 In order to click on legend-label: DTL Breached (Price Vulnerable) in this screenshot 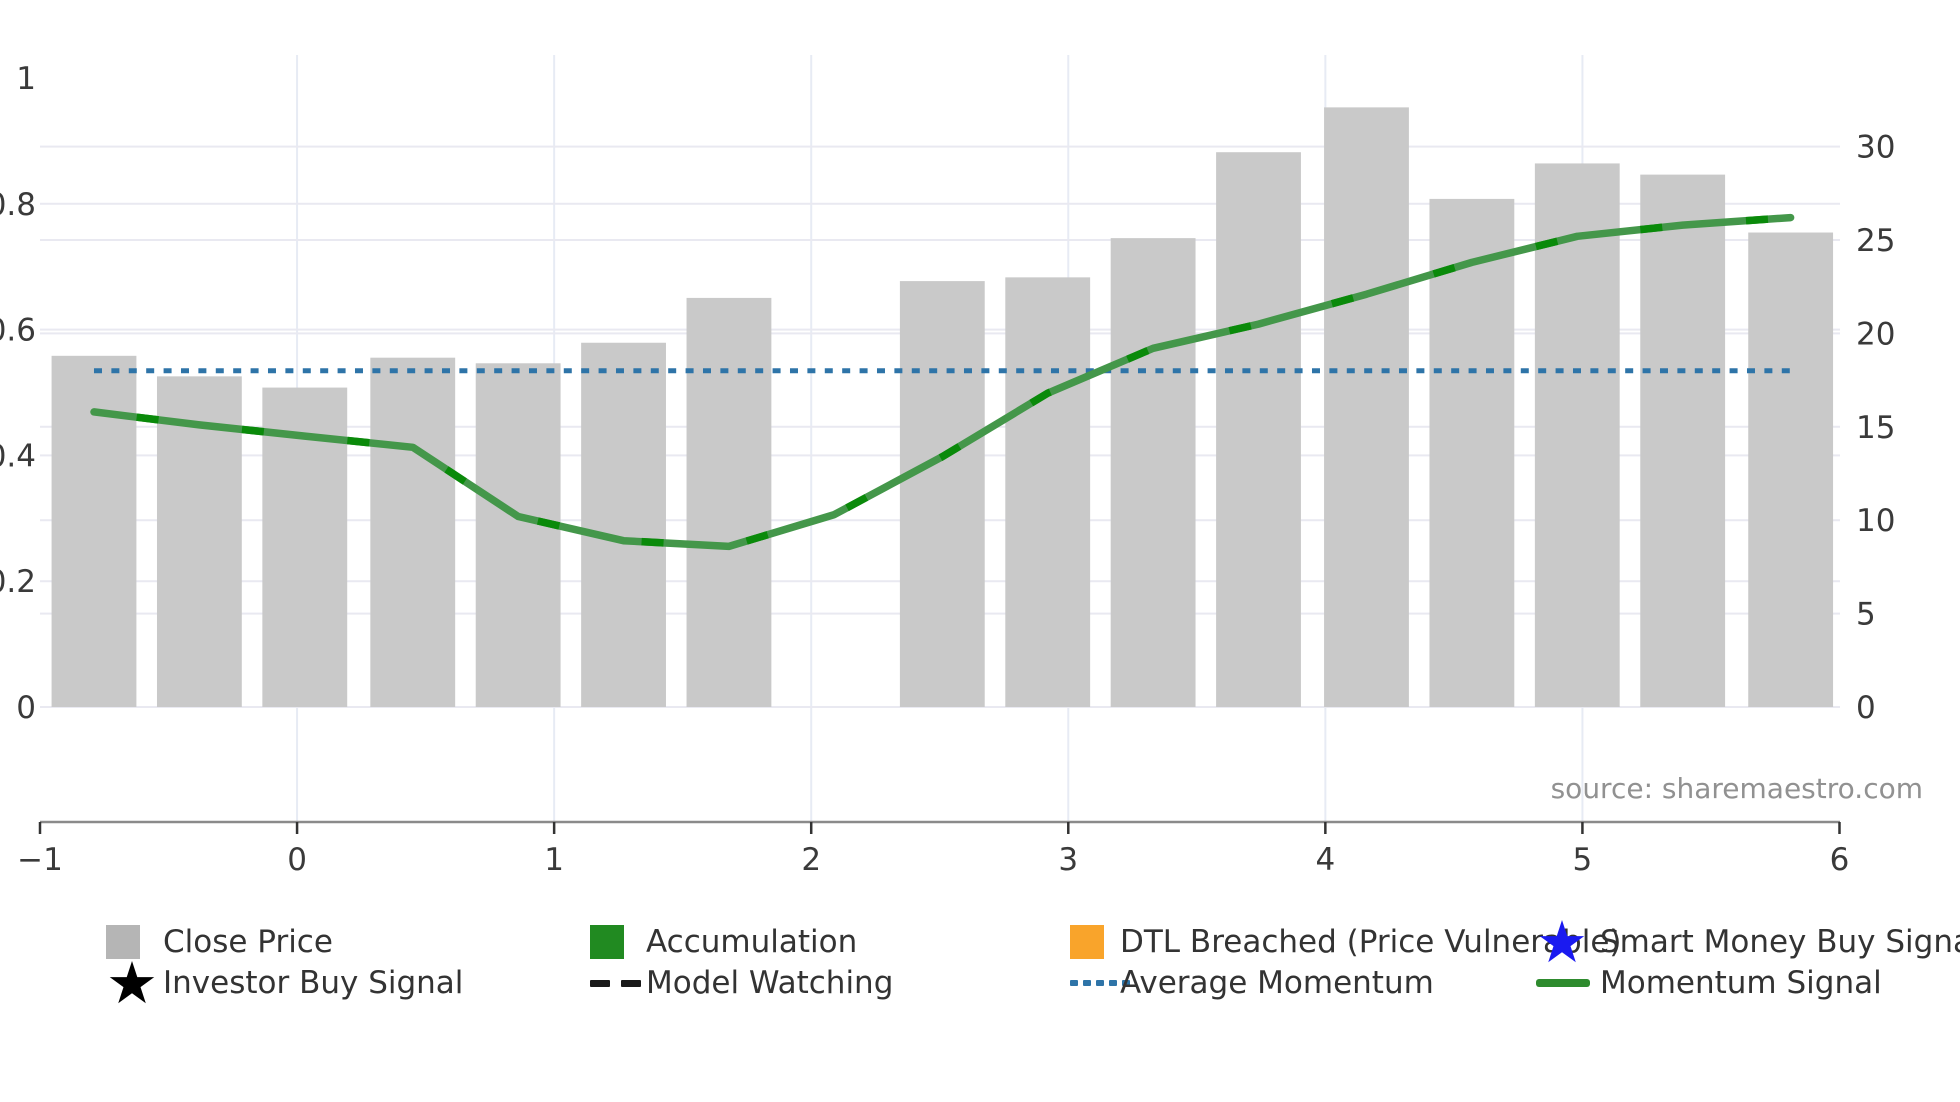, I will do `click(1371, 942)`.